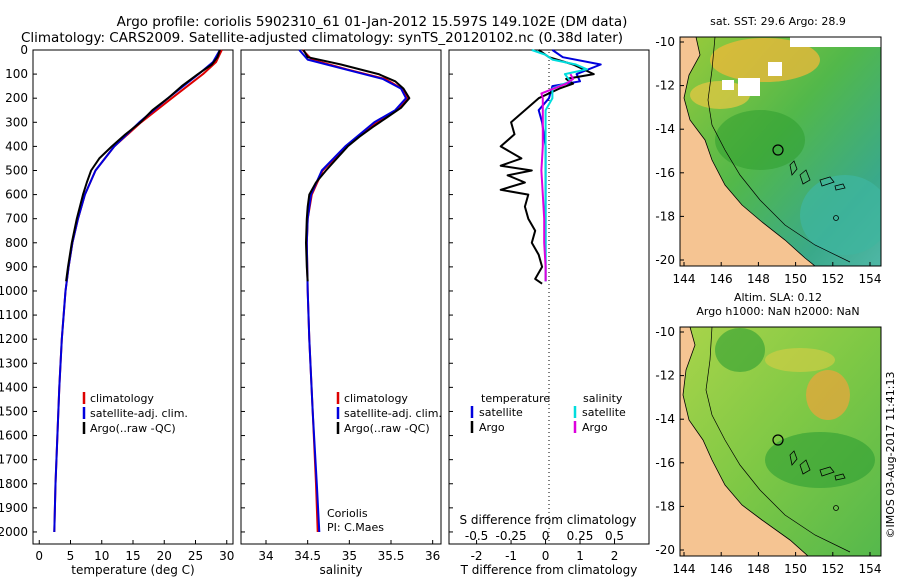  I want to click on sla-map-frame, so click(780, 441).